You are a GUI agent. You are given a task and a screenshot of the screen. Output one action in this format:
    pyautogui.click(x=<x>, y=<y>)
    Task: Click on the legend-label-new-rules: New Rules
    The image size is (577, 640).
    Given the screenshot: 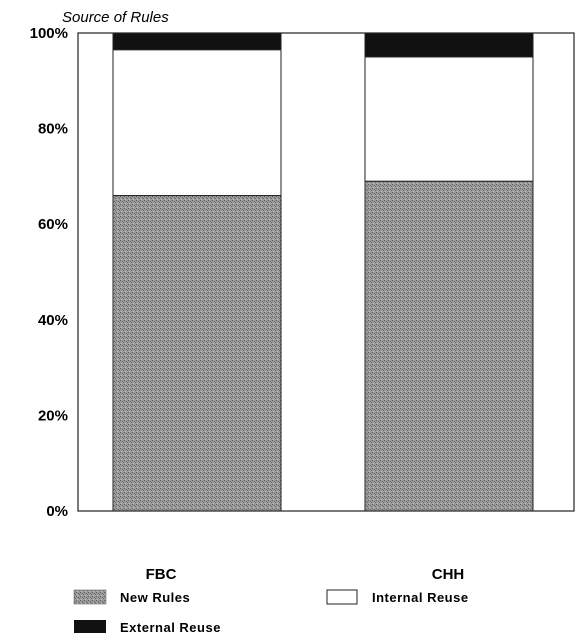 What is the action you would take?
    pyautogui.click(x=155, y=597)
    